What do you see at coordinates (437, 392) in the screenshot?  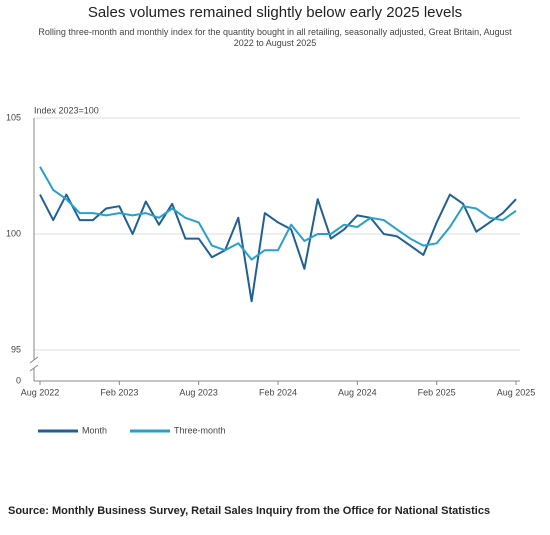 I see `x-tick-label: Feb 2025` at bounding box center [437, 392].